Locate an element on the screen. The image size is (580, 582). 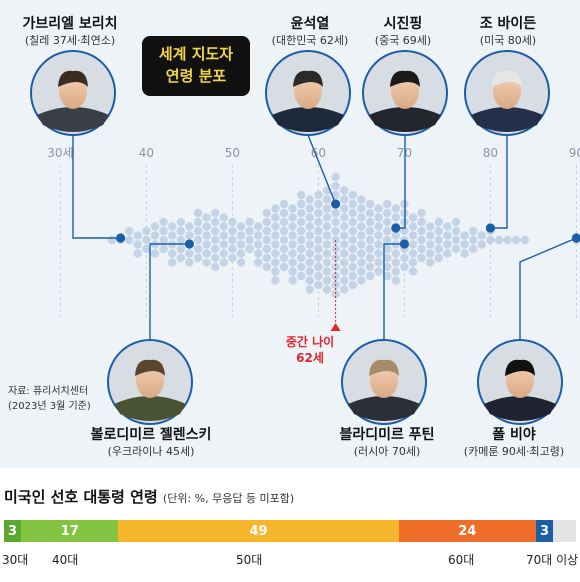
x-tick-label: 80 is located at coordinates (490, 153).